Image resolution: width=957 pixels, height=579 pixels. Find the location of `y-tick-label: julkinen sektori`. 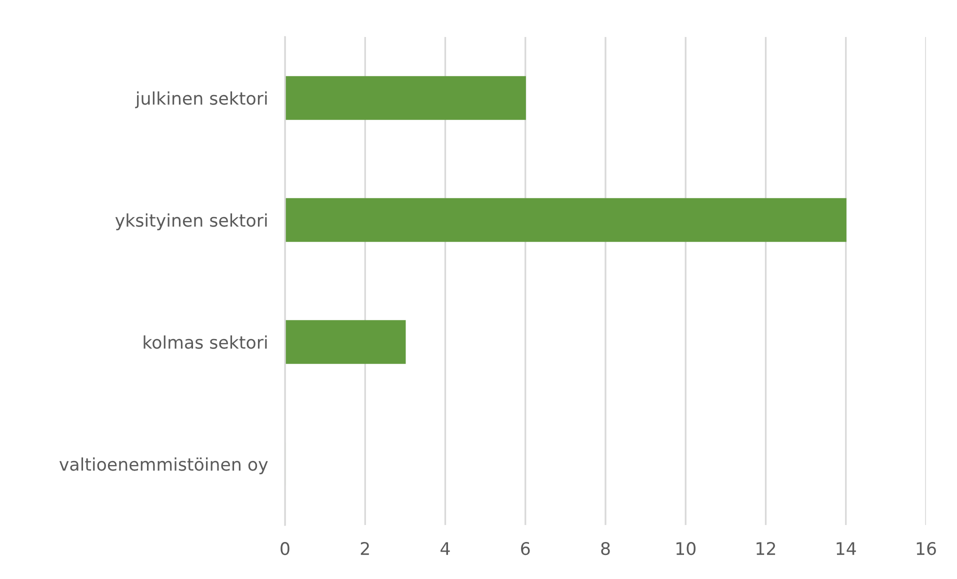

y-tick-label: julkinen sektori is located at coordinates (201, 99).